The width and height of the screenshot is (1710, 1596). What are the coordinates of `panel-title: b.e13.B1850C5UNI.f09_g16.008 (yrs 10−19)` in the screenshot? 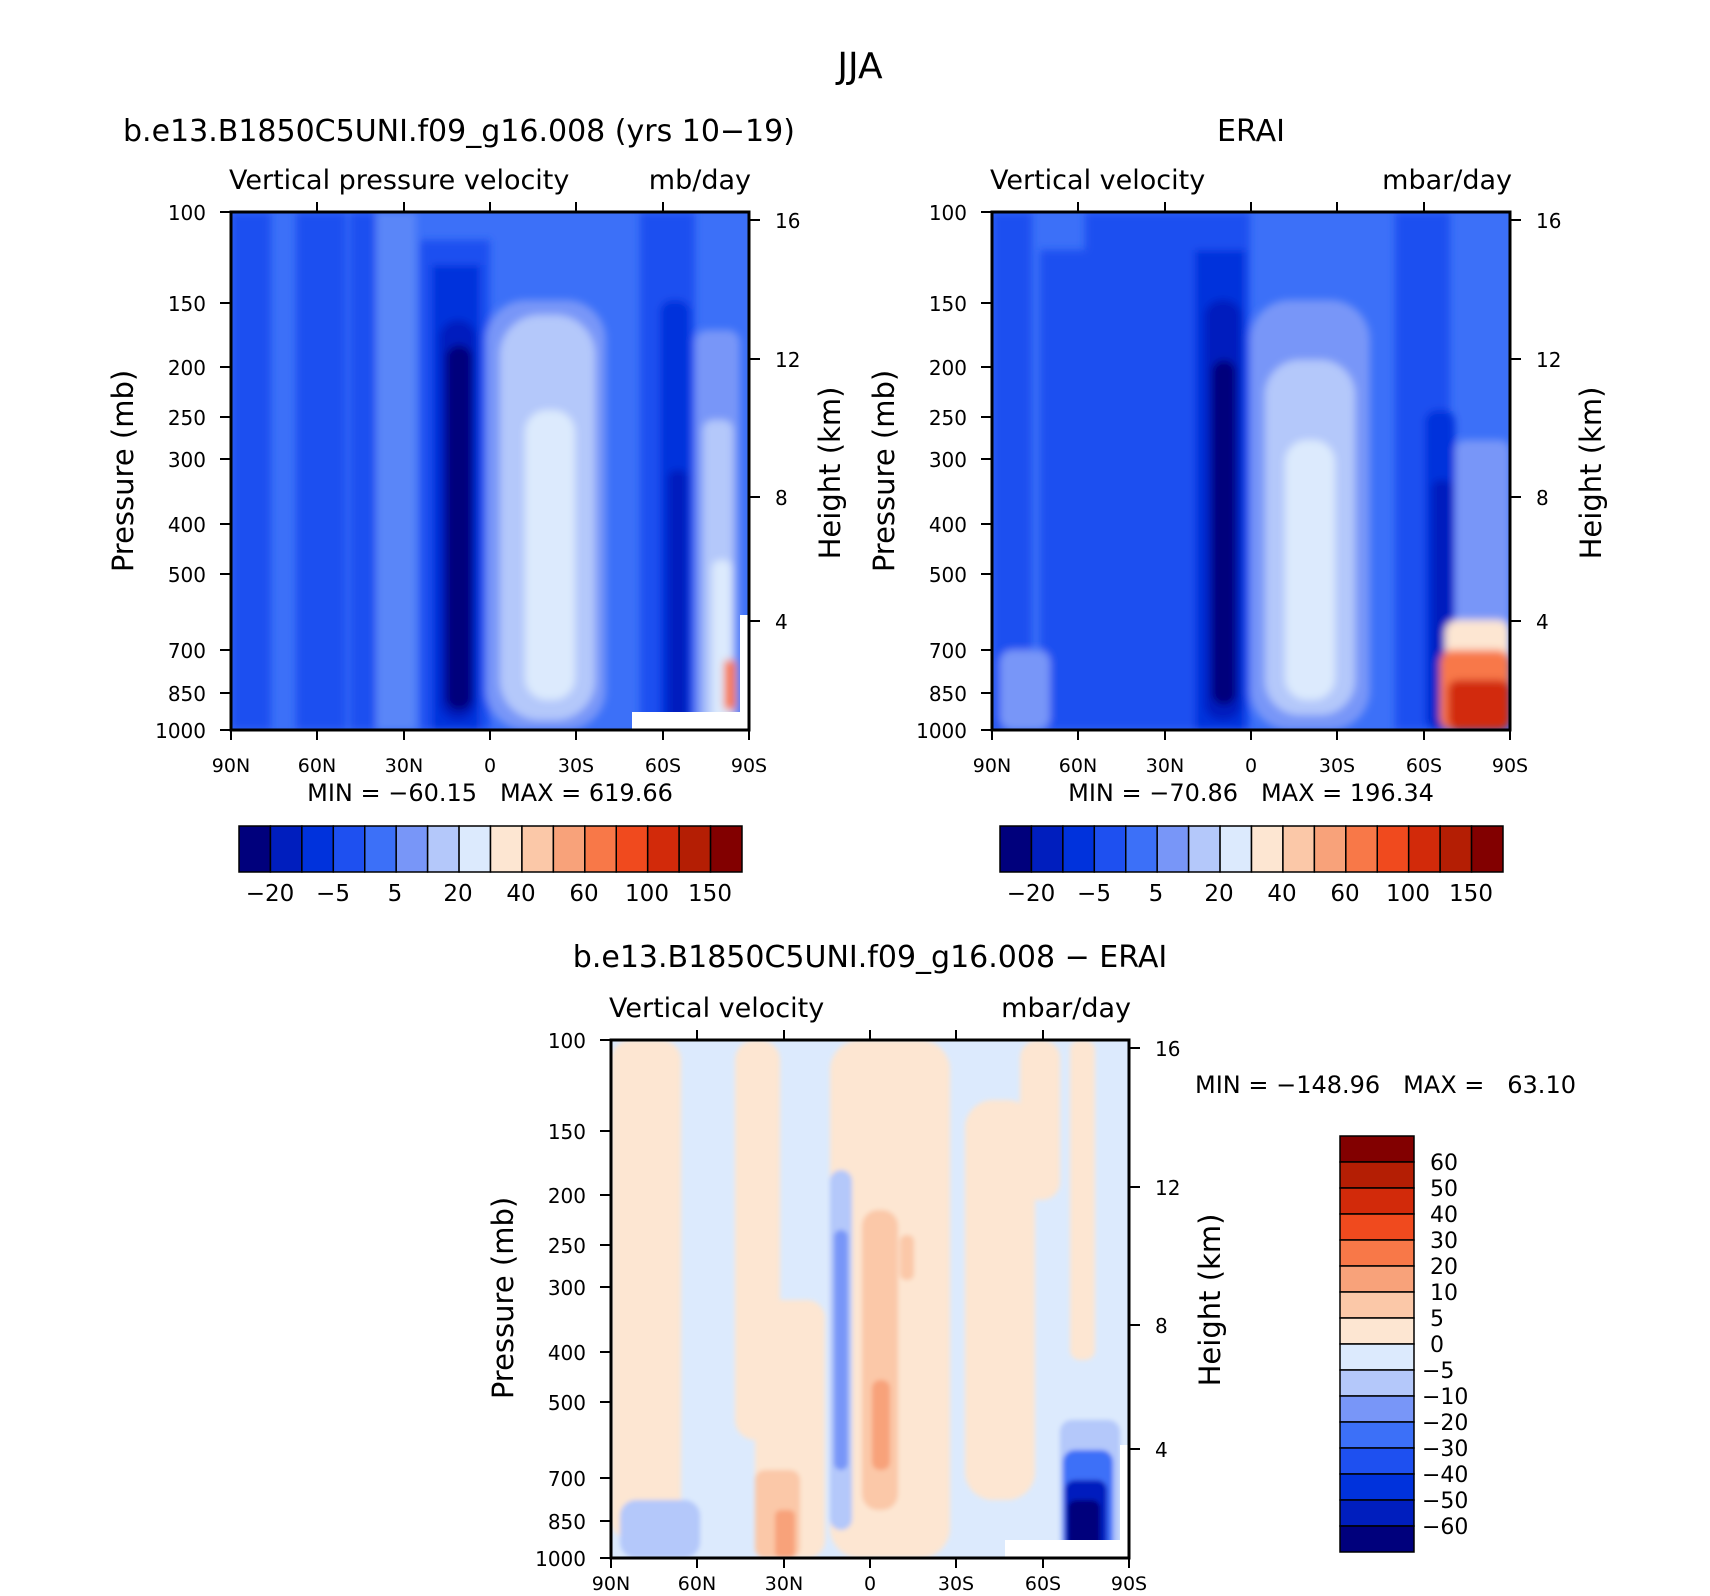 It's located at (459, 131).